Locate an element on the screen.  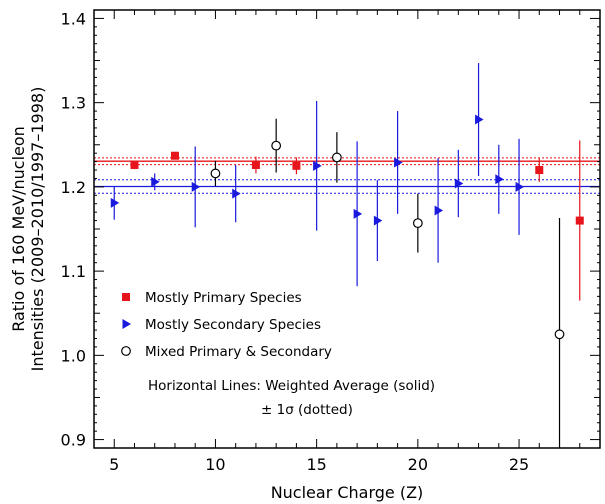
y-tick-label: 1.3 is located at coordinates (73, 103).